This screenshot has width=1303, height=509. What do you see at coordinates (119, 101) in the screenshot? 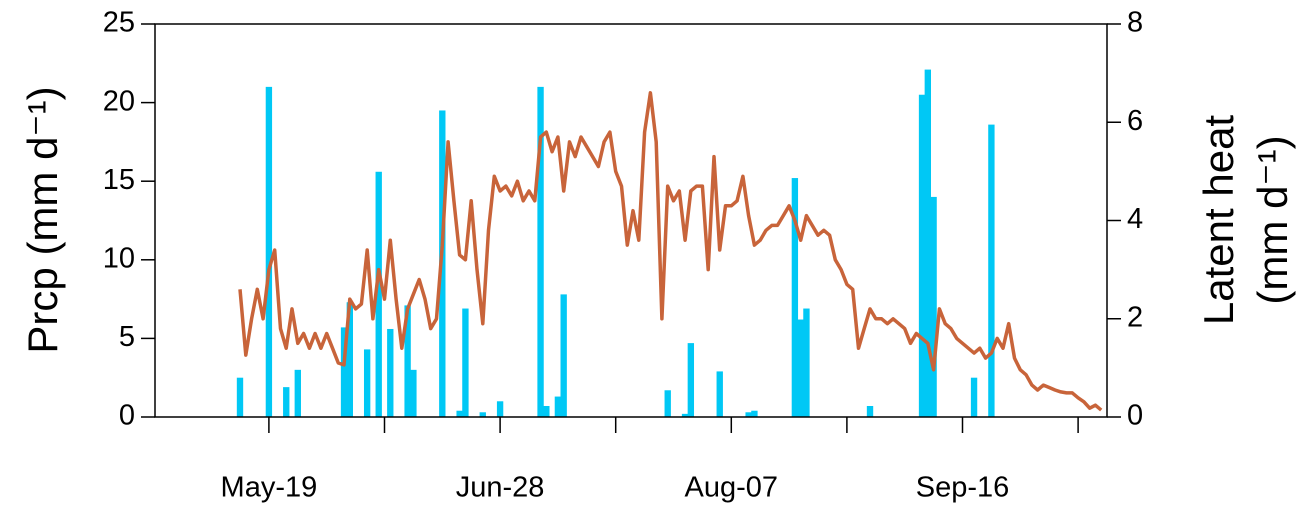
I see `y-tick-label: 20` at bounding box center [119, 101].